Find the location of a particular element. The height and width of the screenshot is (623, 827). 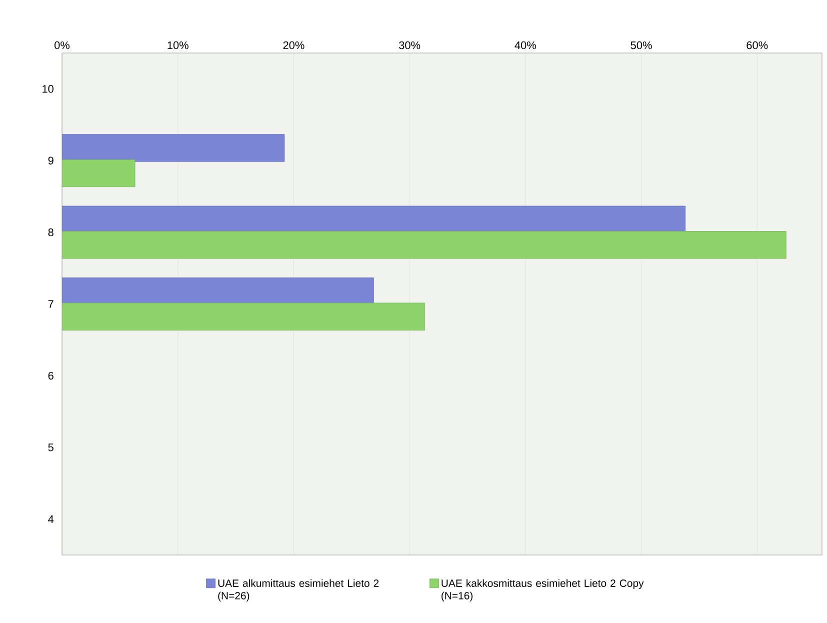

y-tick-label: 7 is located at coordinates (51, 304).